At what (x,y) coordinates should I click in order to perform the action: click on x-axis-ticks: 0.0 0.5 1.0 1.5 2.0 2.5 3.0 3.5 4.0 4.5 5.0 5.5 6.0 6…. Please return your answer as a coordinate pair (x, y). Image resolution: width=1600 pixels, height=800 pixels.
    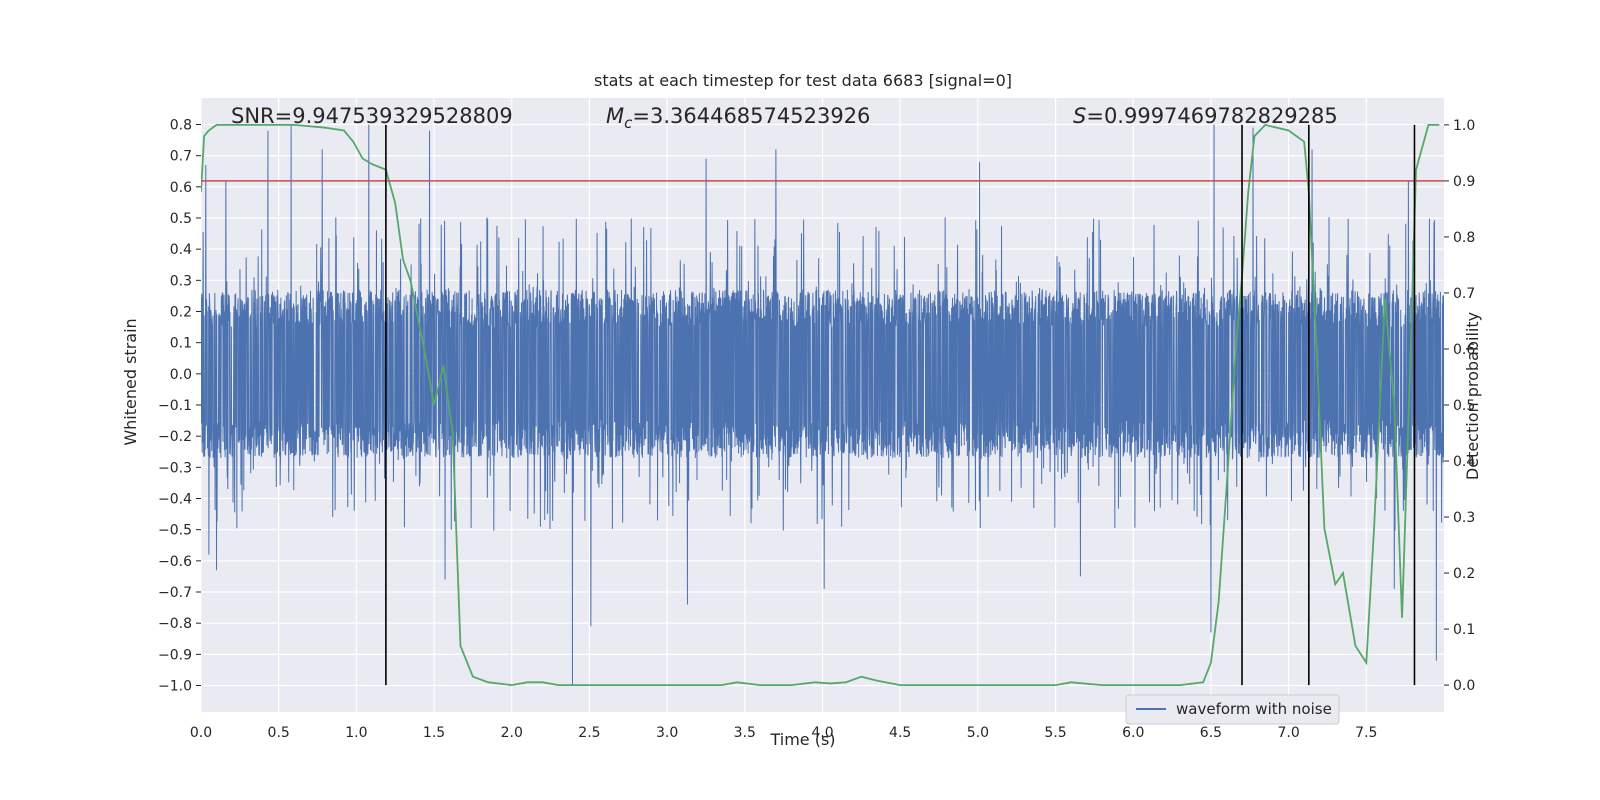
    Looking at the image, I should click on (784, 733).